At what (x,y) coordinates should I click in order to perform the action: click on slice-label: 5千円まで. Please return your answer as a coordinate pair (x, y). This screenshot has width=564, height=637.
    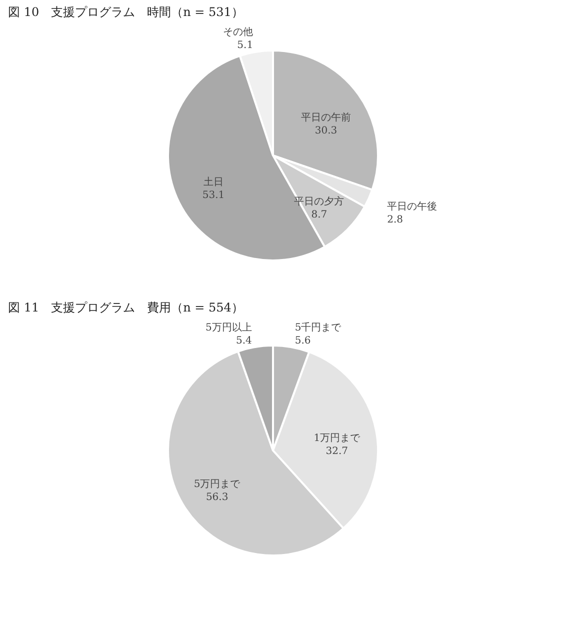
    Looking at the image, I should click on (318, 327).